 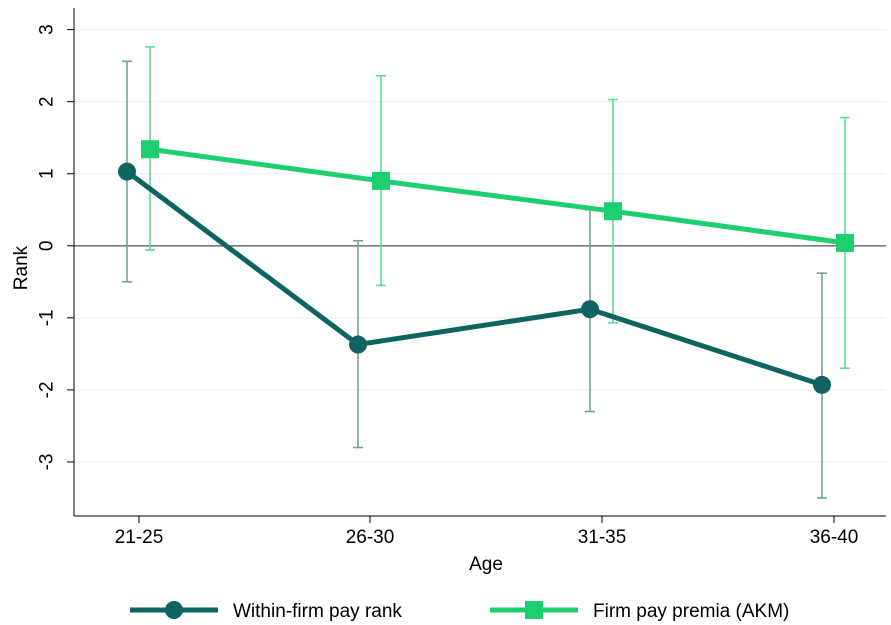 What do you see at coordinates (487, 537) in the screenshot?
I see `x-tick-labels: 21-25 26-30 31-35 36-40` at bounding box center [487, 537].